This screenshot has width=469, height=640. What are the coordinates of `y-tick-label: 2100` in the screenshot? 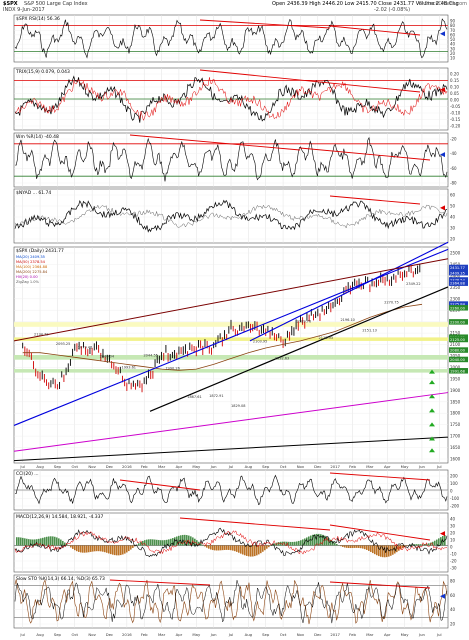 It's located at (455, 344).